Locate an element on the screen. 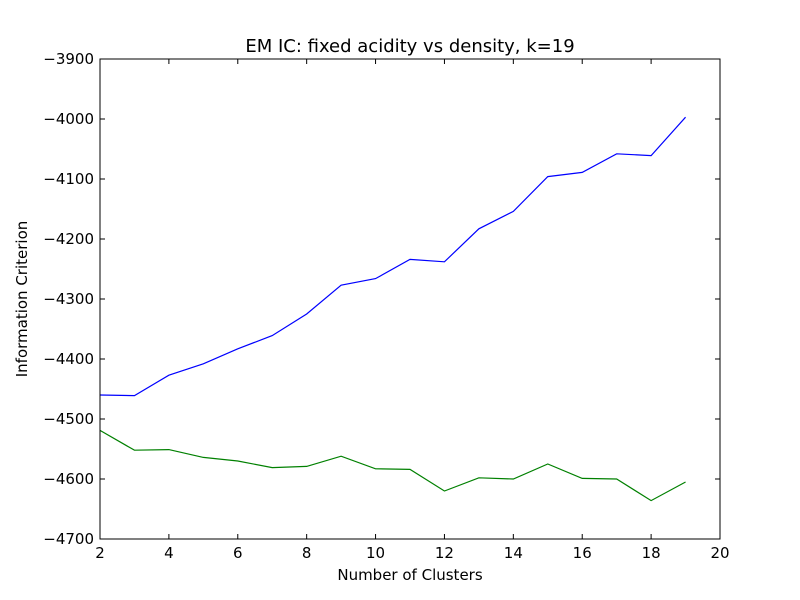 This screenshot has width=800, height=600. x-tick-label: 4 is located at coordinates (169, 553).